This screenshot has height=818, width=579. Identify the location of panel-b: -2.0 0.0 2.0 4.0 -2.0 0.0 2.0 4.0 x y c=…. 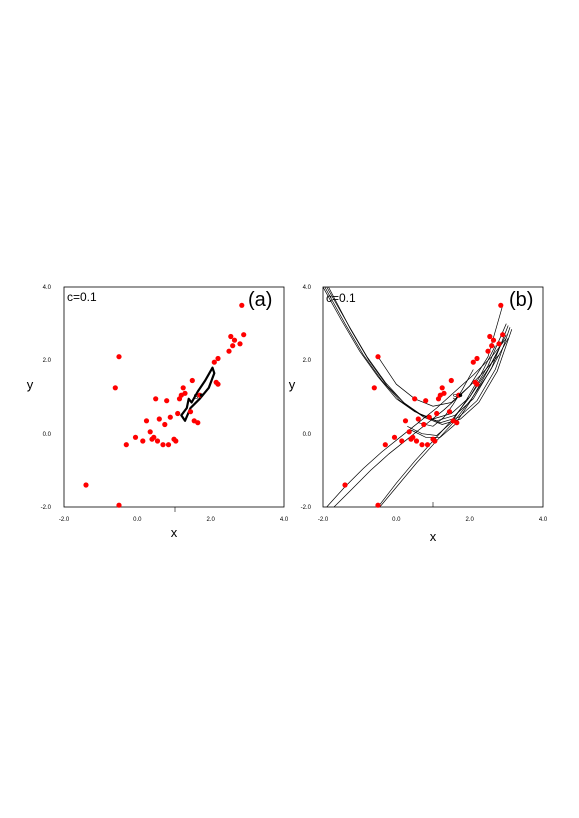
(418, 414).